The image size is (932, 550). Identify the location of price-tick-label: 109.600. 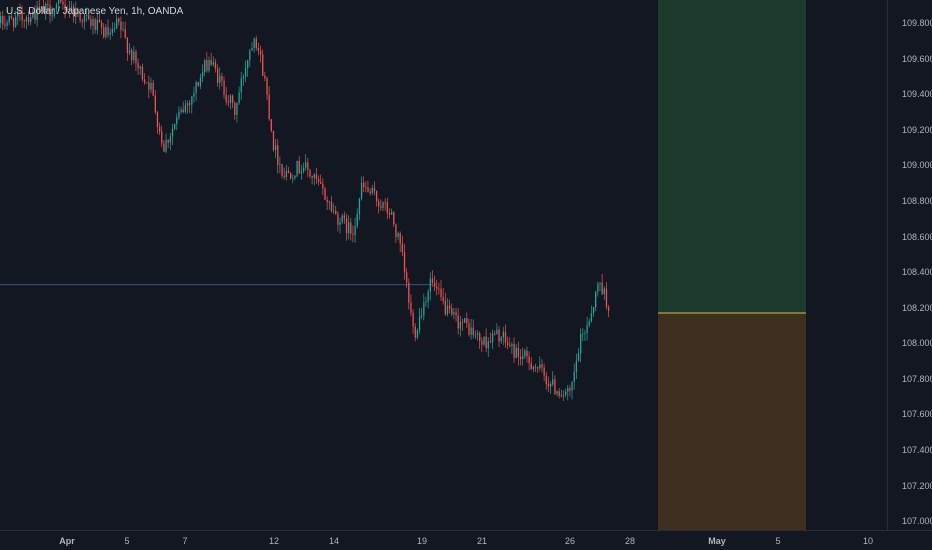
(917, 58).